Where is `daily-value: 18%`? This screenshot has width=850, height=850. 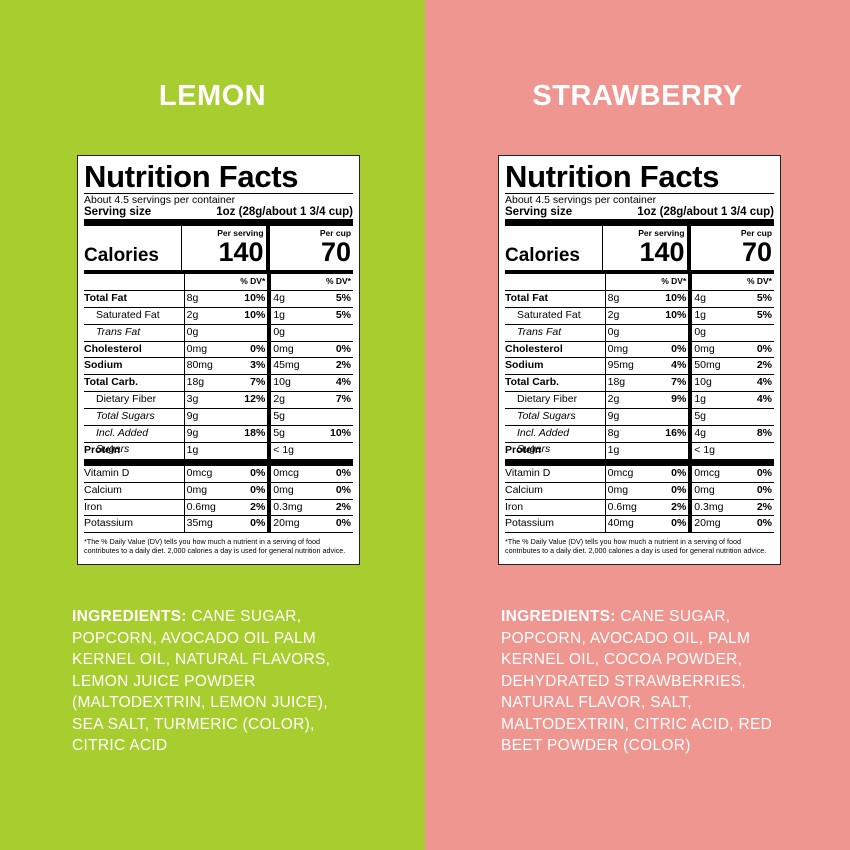
daily-value: 18% is located at coordinates (255, 433).